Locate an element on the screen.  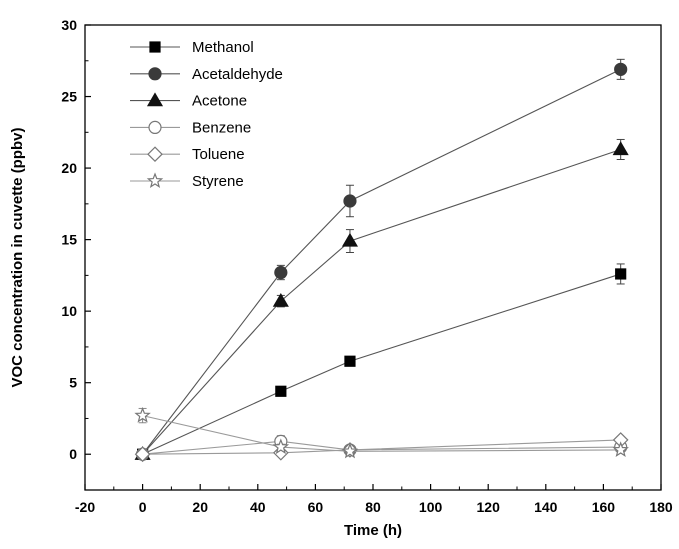
x-tick-label: 60 is located at coordinates (316, 507).